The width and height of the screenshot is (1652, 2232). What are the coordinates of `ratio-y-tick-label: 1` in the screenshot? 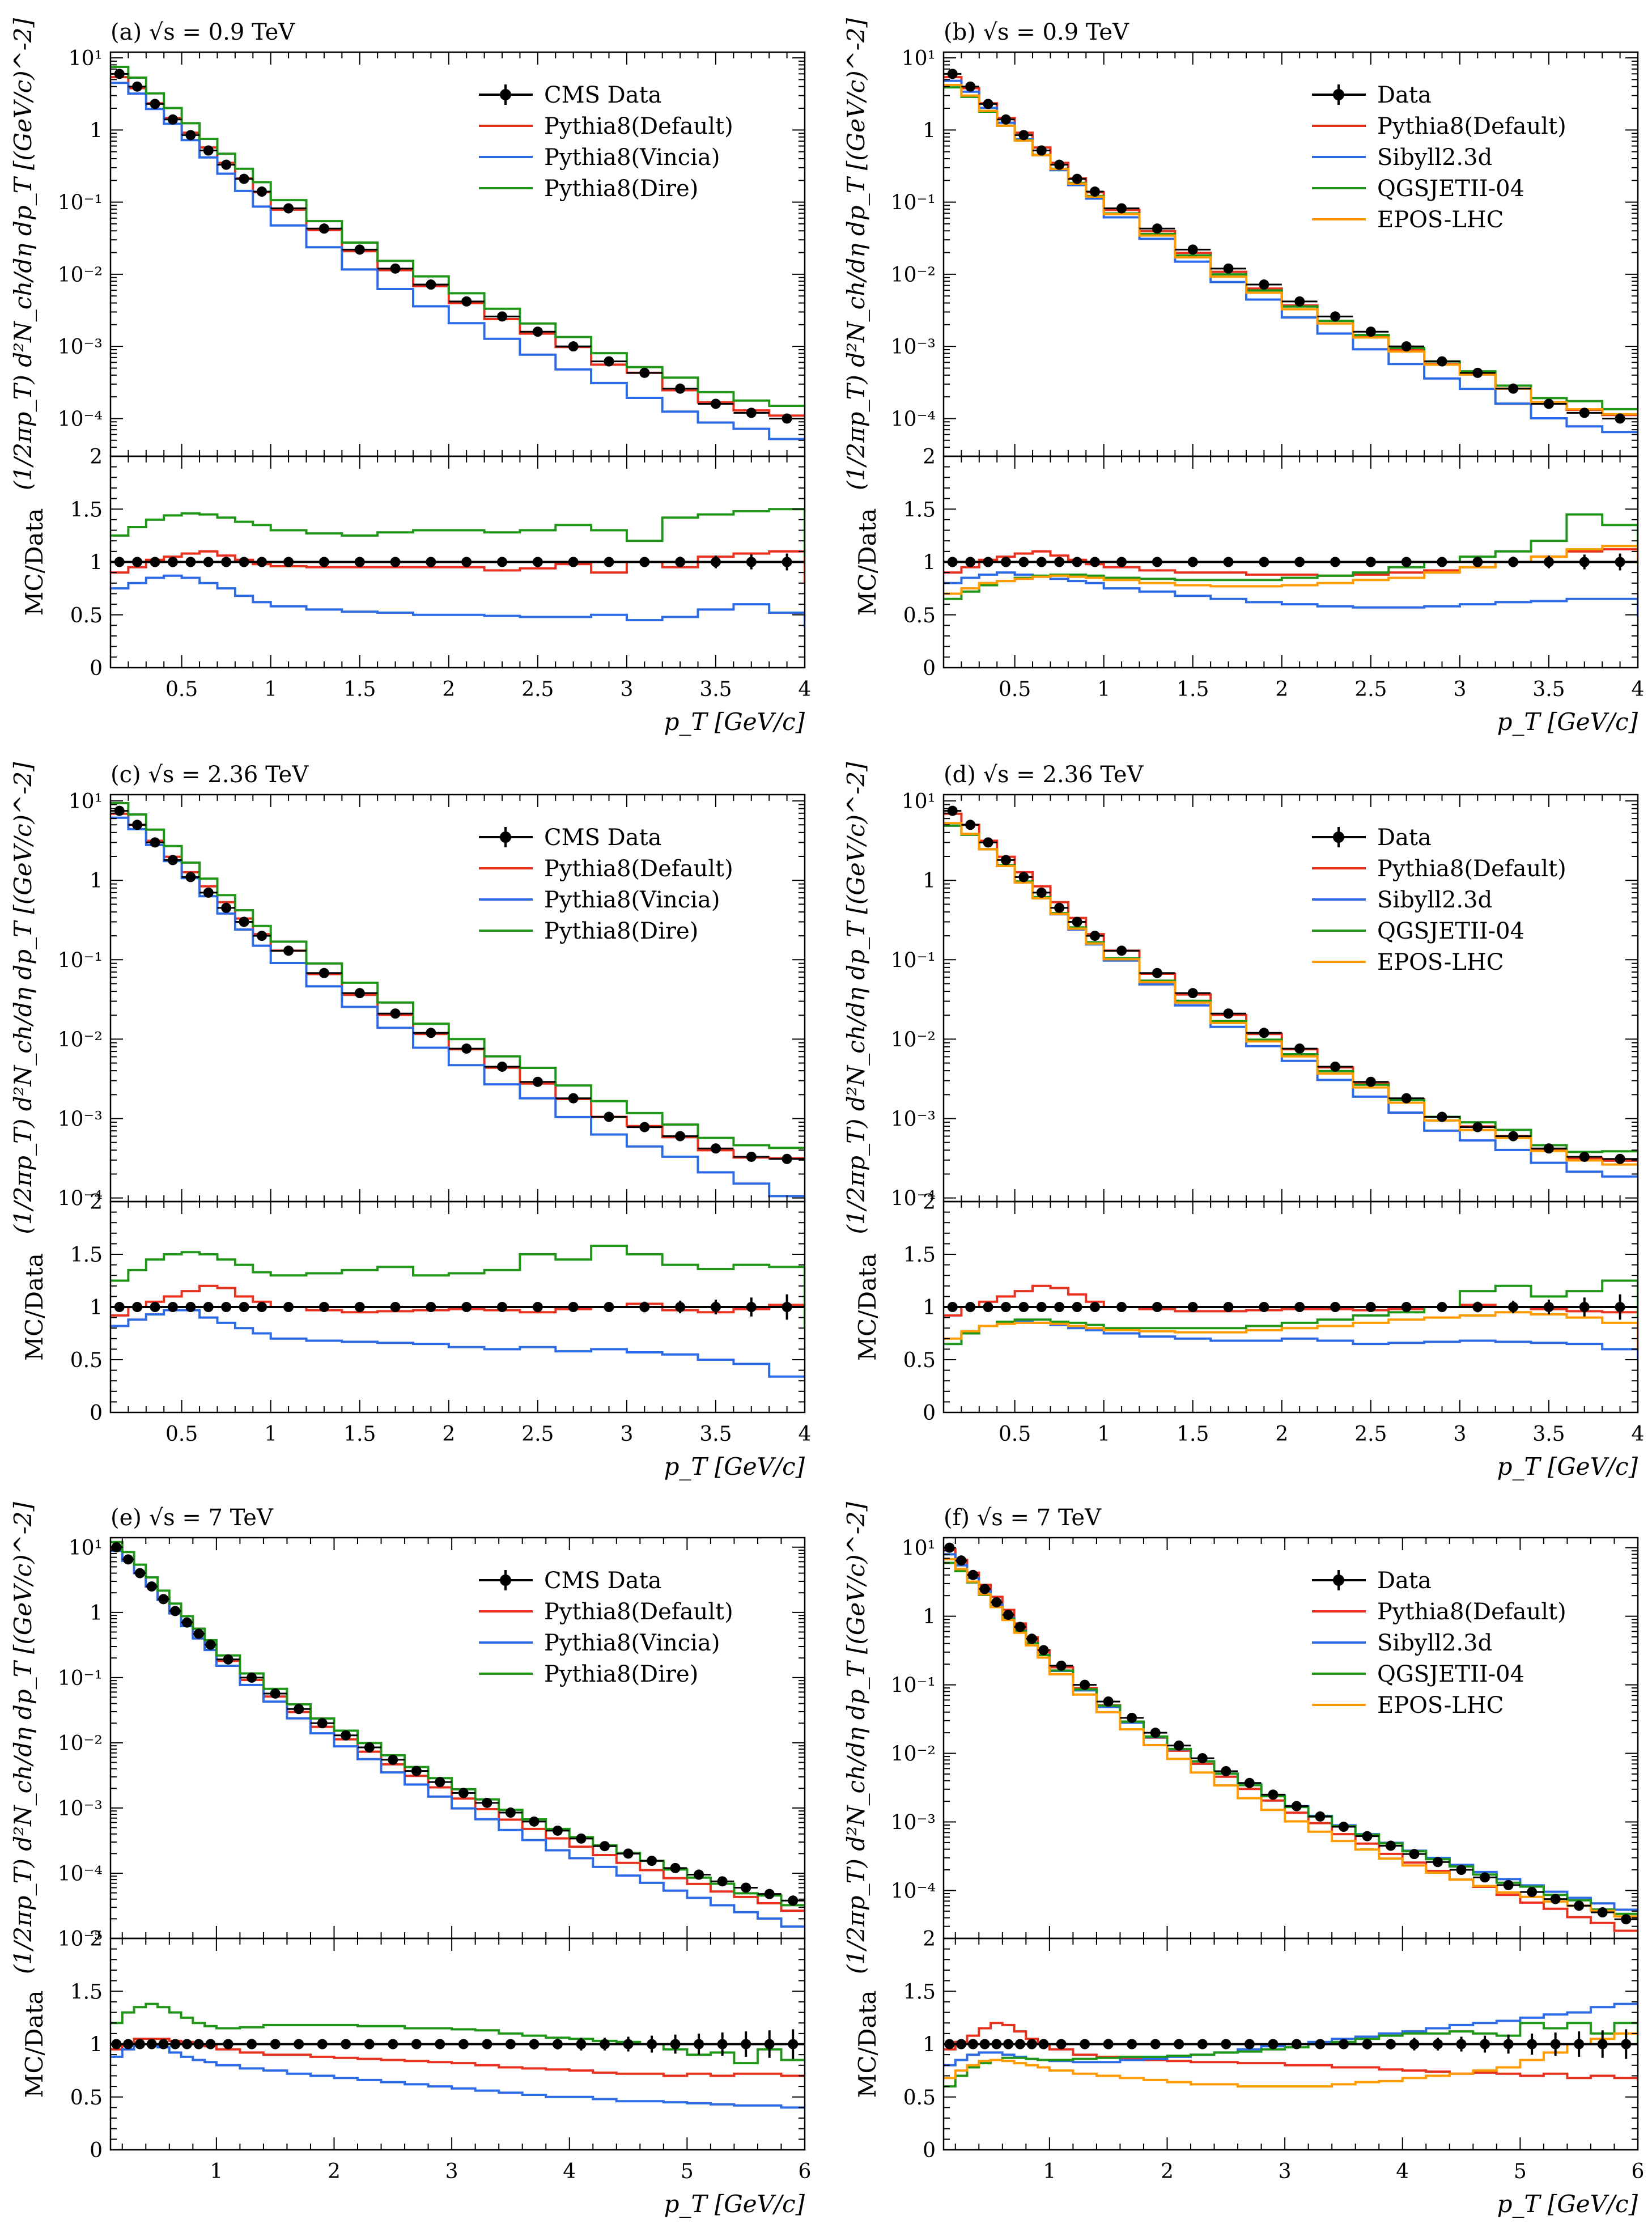 It's located at (96, 1308).